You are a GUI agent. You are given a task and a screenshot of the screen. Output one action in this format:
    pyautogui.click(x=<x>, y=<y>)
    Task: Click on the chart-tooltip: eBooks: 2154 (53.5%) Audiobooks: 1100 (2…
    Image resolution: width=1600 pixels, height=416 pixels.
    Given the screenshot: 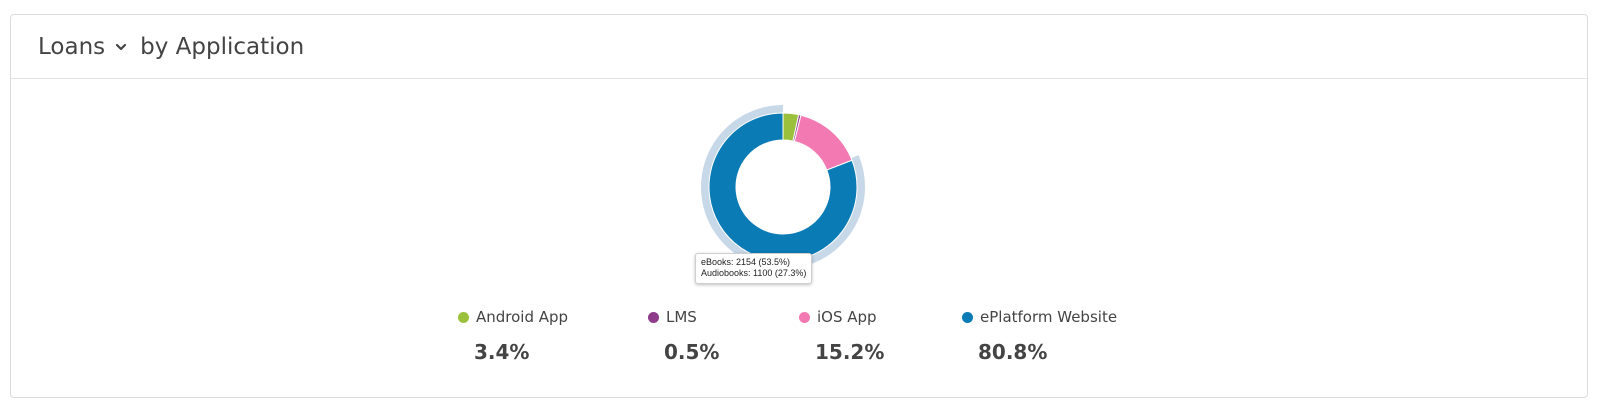 What is the action you would take?
    pyautogui.click(x=754, y=268)
    